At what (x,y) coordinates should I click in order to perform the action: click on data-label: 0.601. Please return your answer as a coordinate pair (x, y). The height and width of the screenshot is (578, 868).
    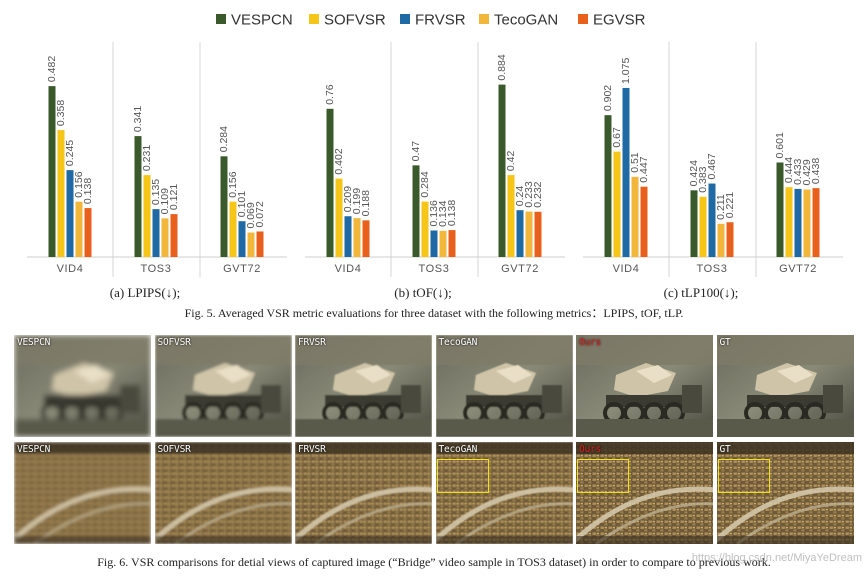
    Looking at the image, I should click on (780, 145).